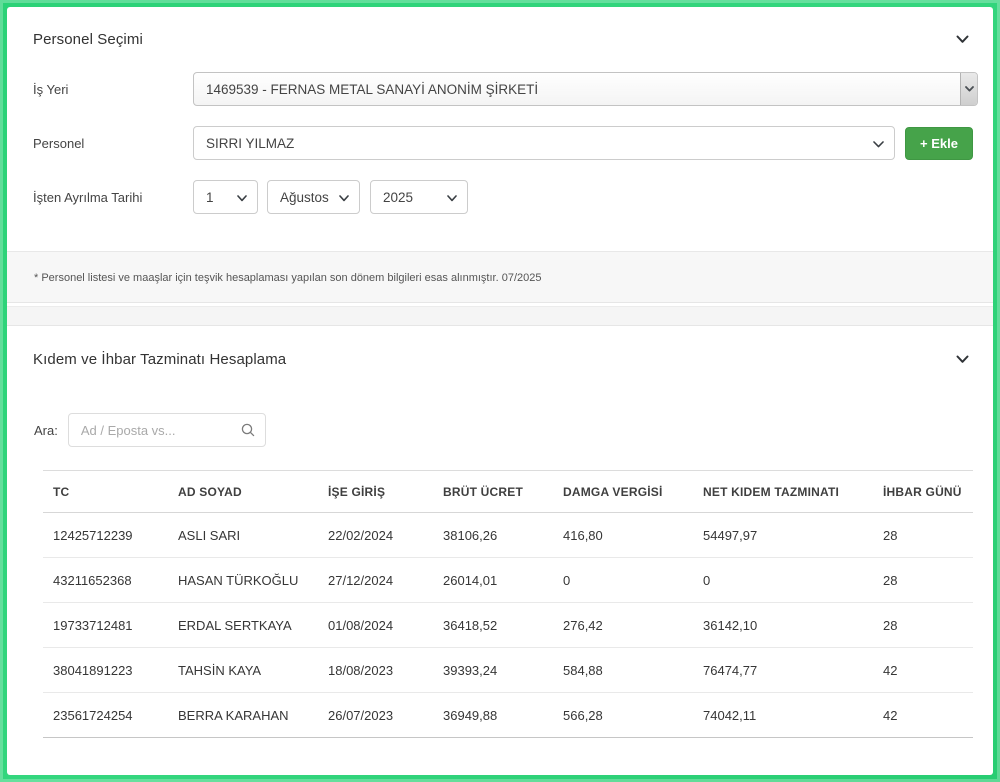 The width and height of the screenshot is (1000, 782). I want to click on table-cell: HASAN TÜRKOĞLU, so click(238, 580).